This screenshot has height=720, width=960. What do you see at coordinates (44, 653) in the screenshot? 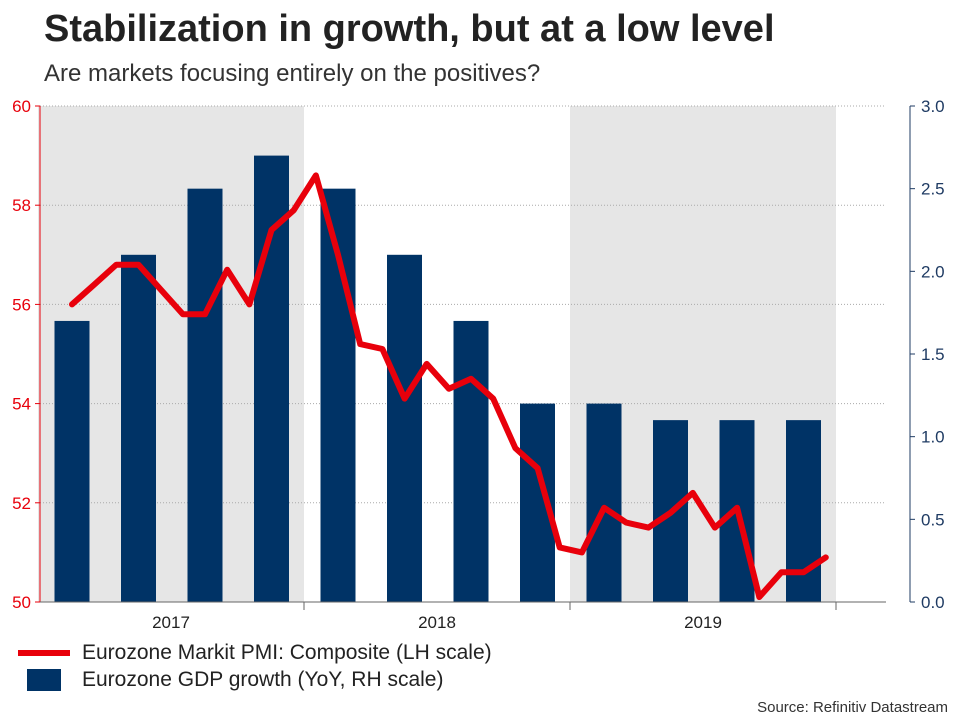
I see `legend-pmi-swatch` at bounding box center [44, 653].